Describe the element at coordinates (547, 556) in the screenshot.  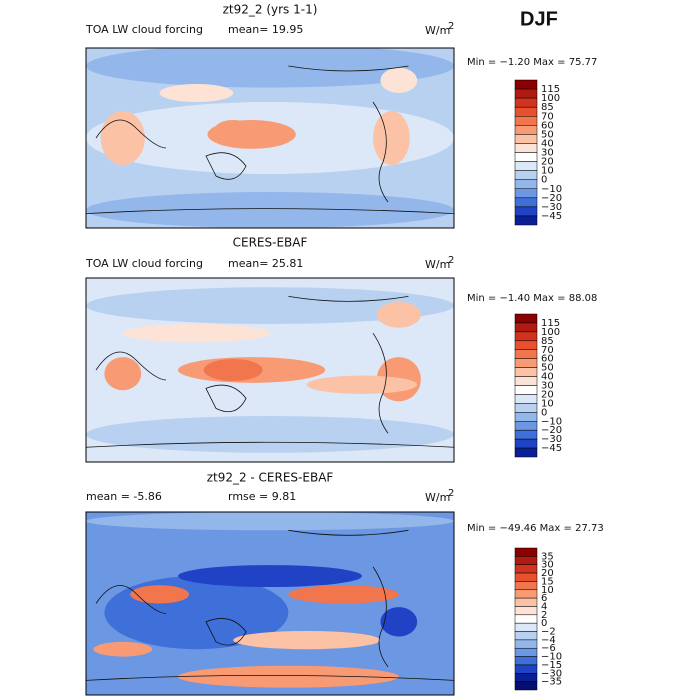
I see `colorbar-label: 35` at that location.